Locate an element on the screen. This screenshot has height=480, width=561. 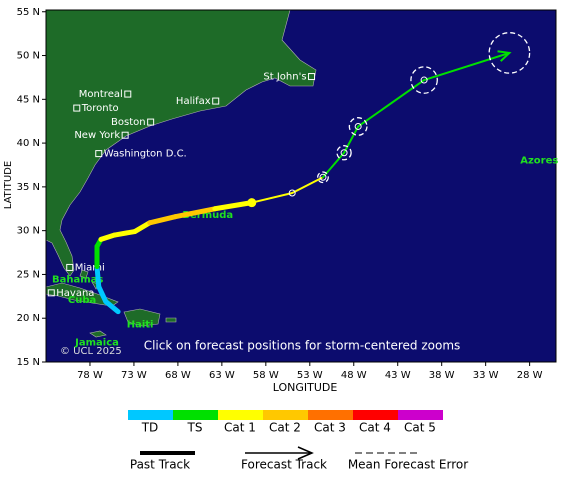
x-tick-label: 53 W is located at coordinates (310, 375).